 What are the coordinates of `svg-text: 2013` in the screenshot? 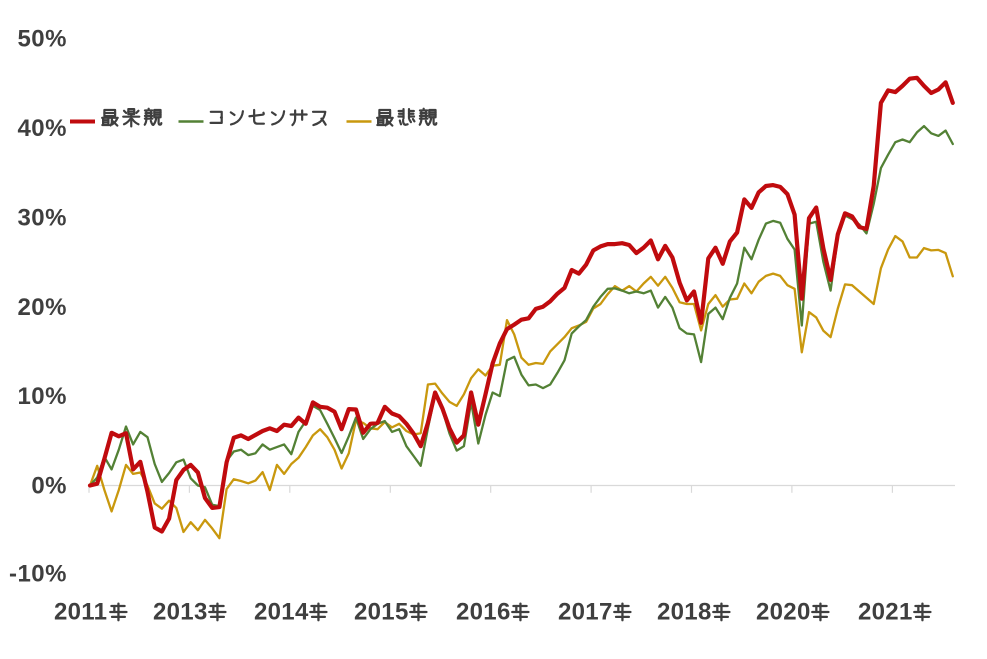 It's located at (180, 612).